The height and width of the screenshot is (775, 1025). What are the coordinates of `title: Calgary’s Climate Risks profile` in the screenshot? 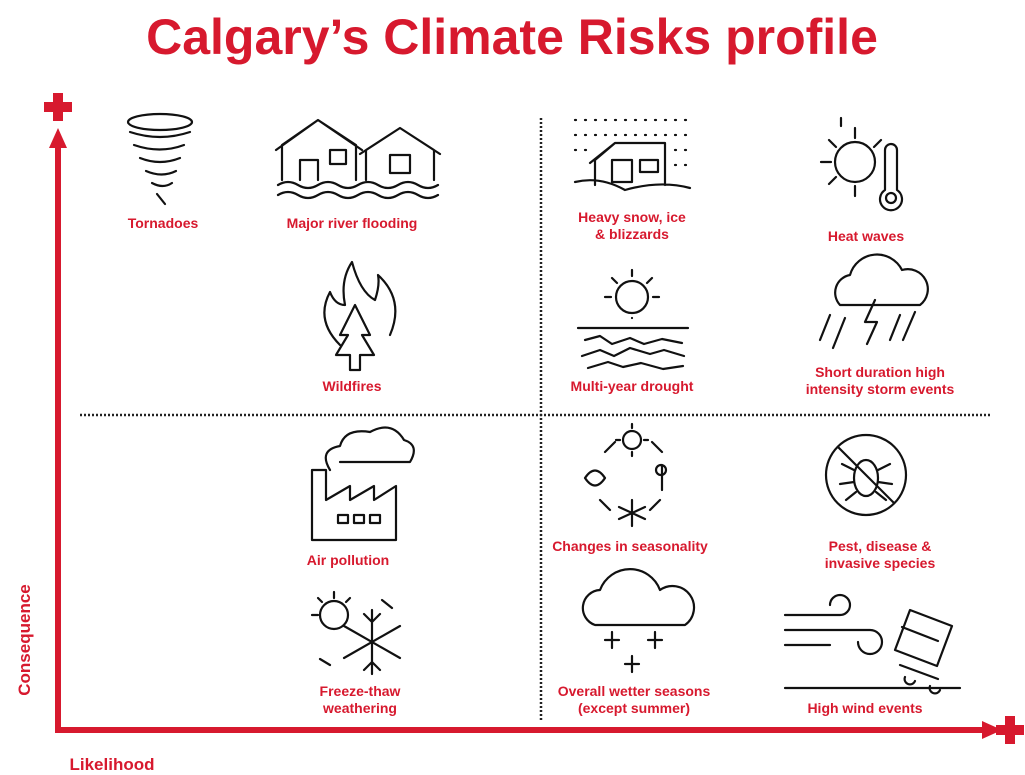 It's located at (512, 37).